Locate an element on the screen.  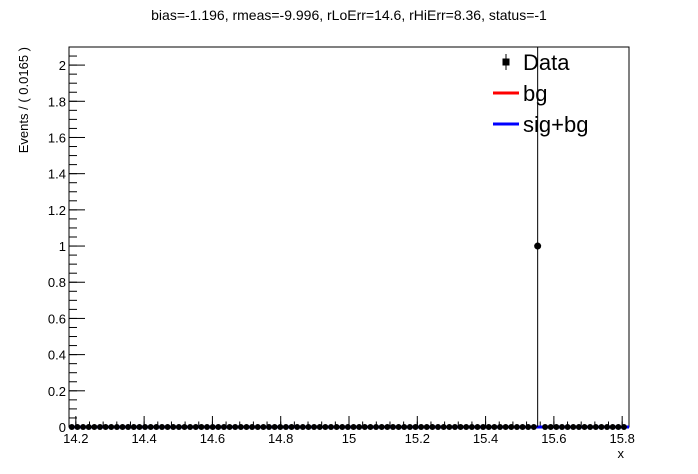
x-tick-label: 14.6 is located at coordinates (212, 438).